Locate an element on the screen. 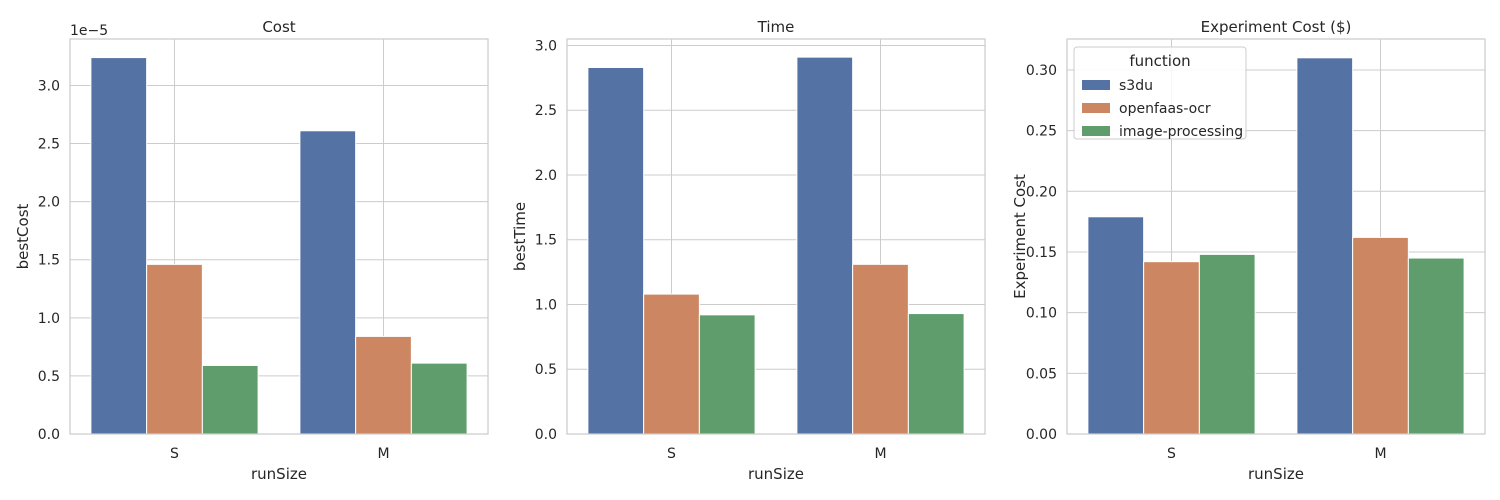 The width and height of the screenshot is (1500, 500). y-tick-label: 0.25 is located at coordinates (1041, 132).